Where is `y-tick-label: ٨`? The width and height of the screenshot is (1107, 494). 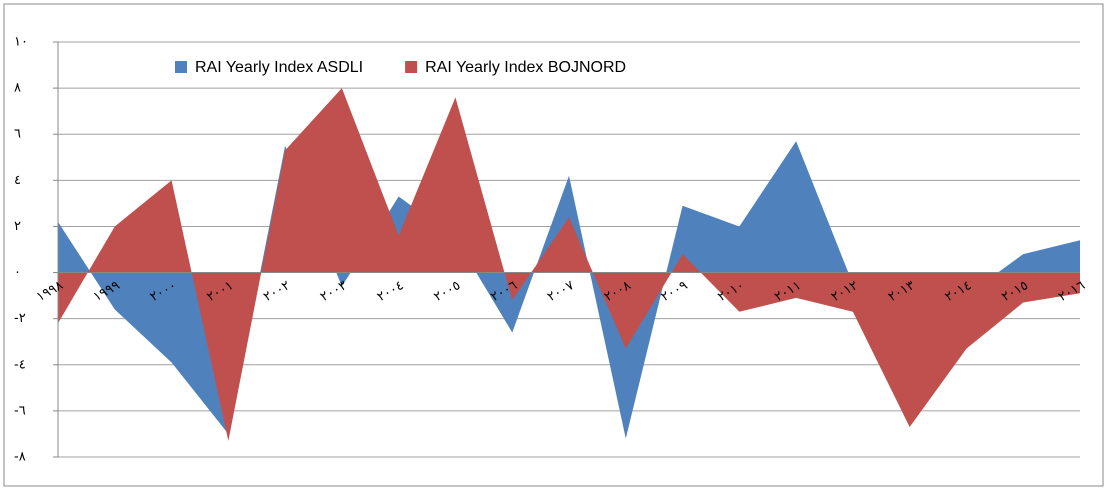 y-tick-label: ٨ is located at coordinates (17, 88).